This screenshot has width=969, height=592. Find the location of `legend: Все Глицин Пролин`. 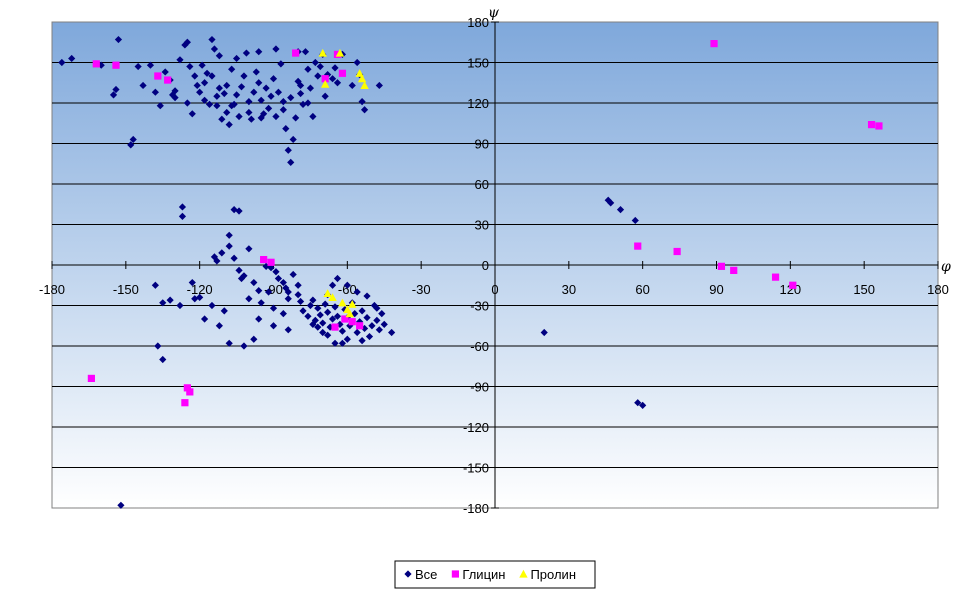

legend: Все Глицин Пролин is located at coordinates (495, 574).